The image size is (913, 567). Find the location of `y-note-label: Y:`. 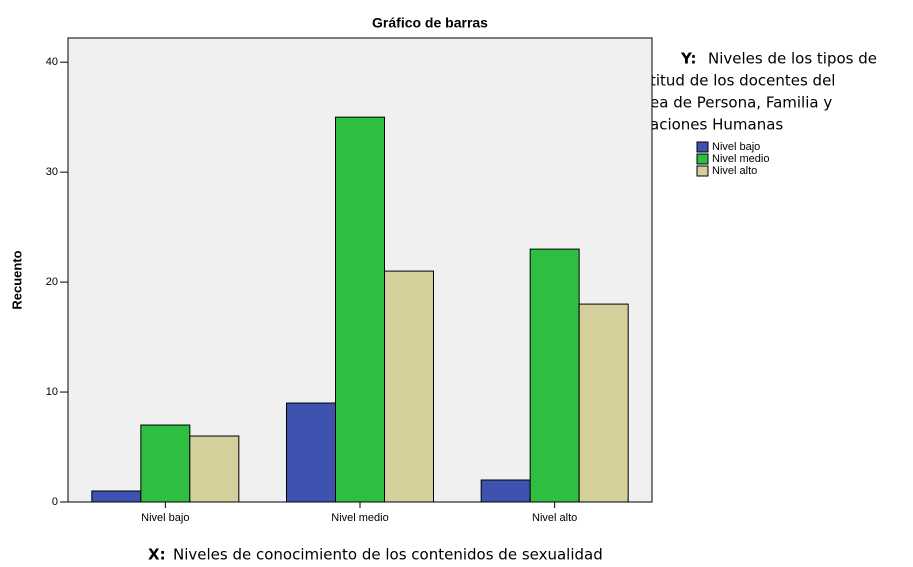

y-note-label: Y: is located at coordinates (688, 59).